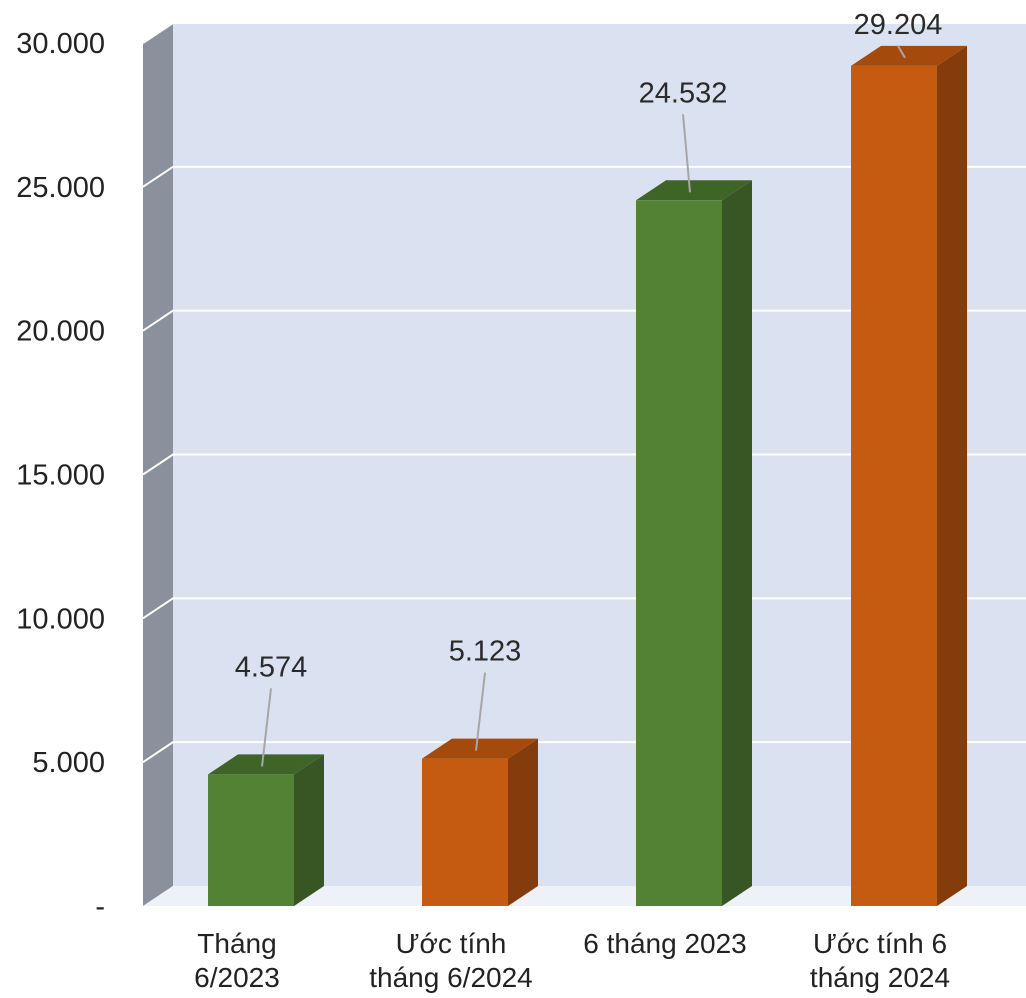 This screenshot has height=998, width=1026. I want to click on x-tick-label: Ước tính 6 tháng 2024, so click(880, 960).